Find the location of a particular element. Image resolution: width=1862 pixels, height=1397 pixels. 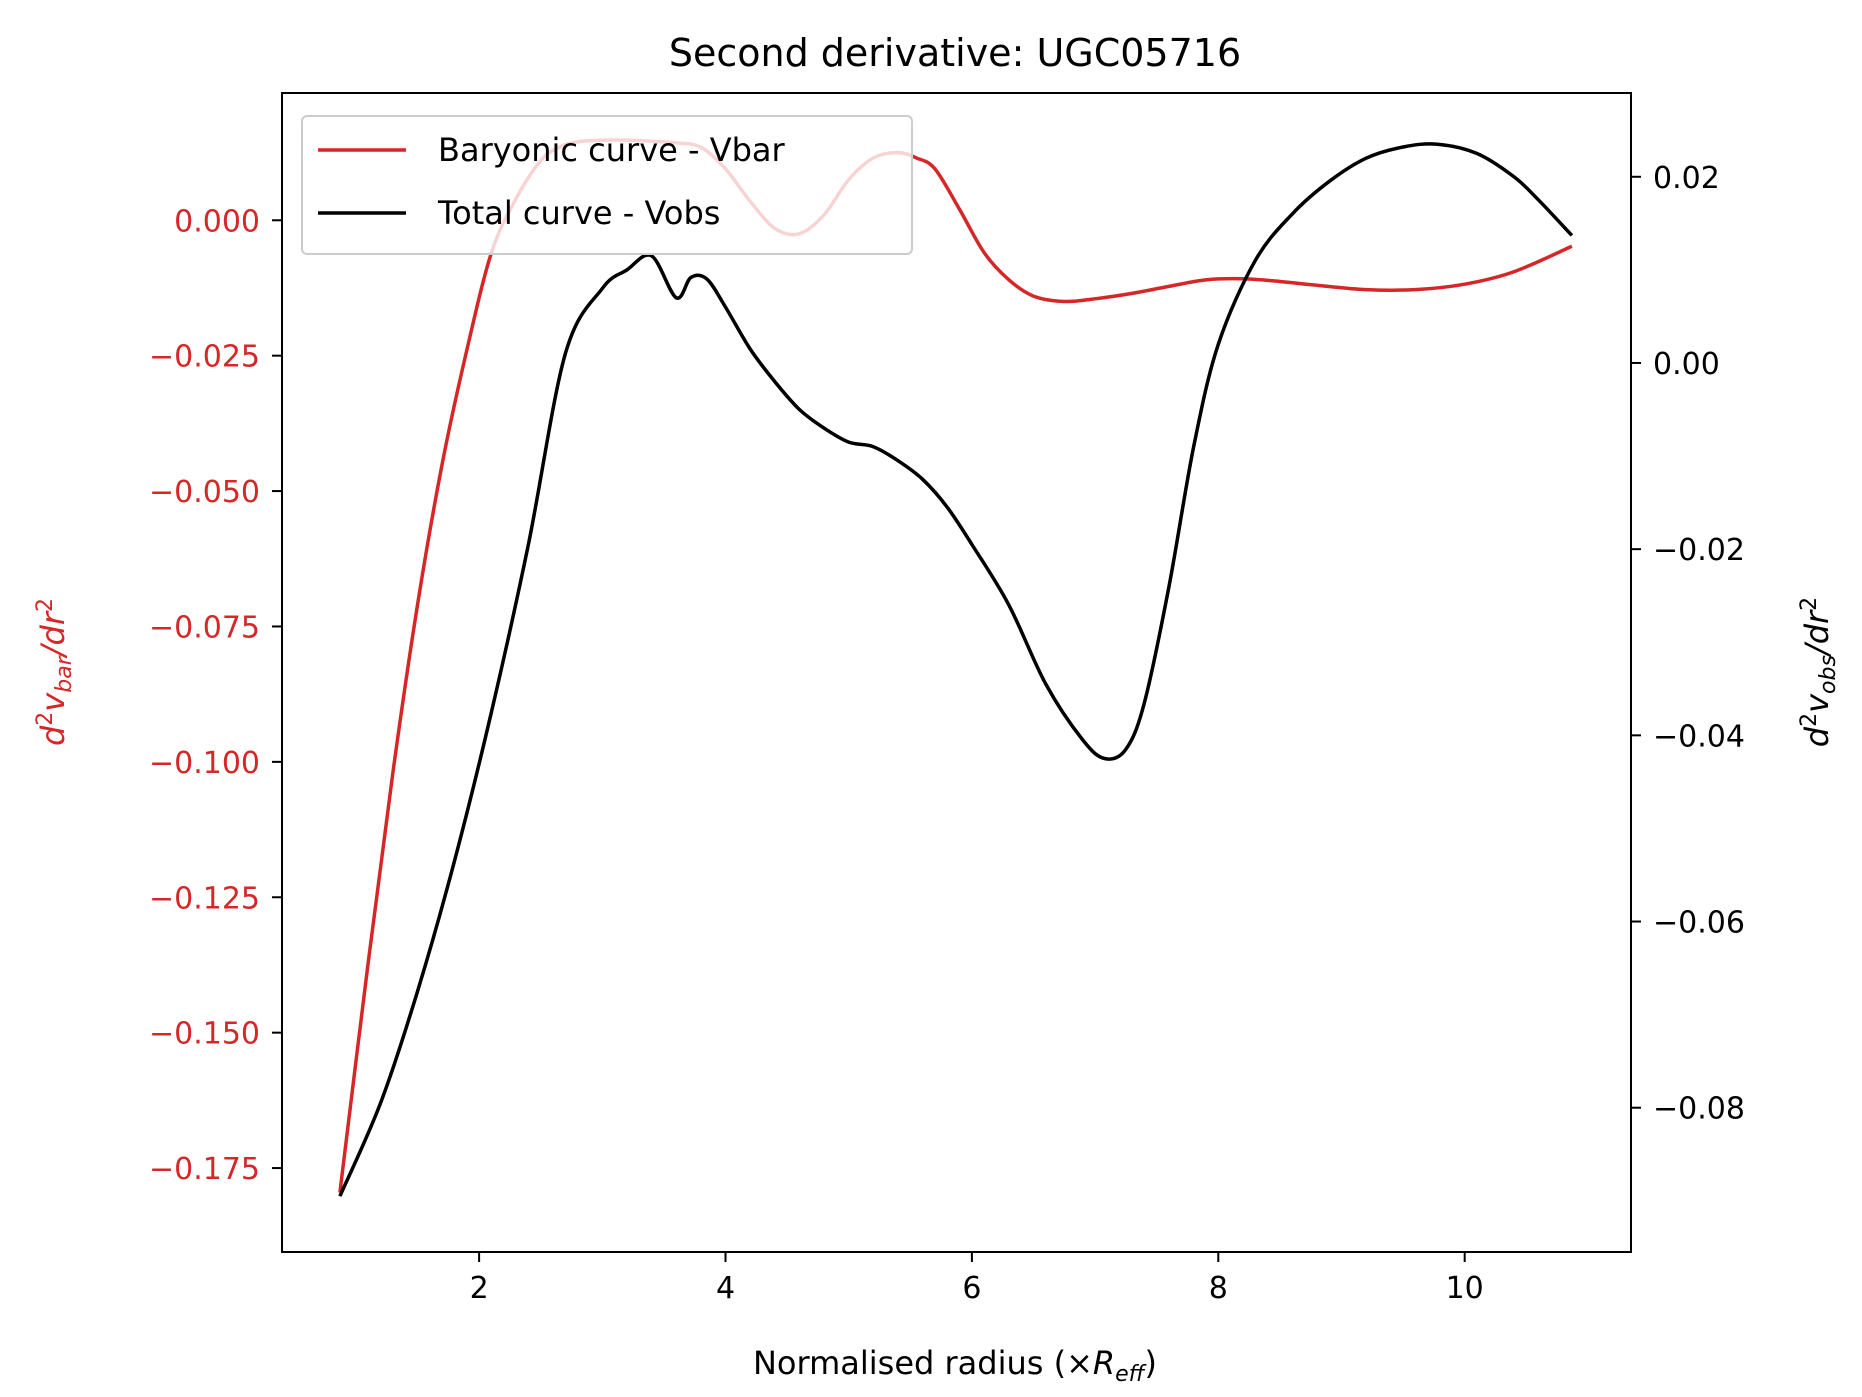

y-axis-left-title: d2vbar/dr2 is located at coordinates (55, 672).